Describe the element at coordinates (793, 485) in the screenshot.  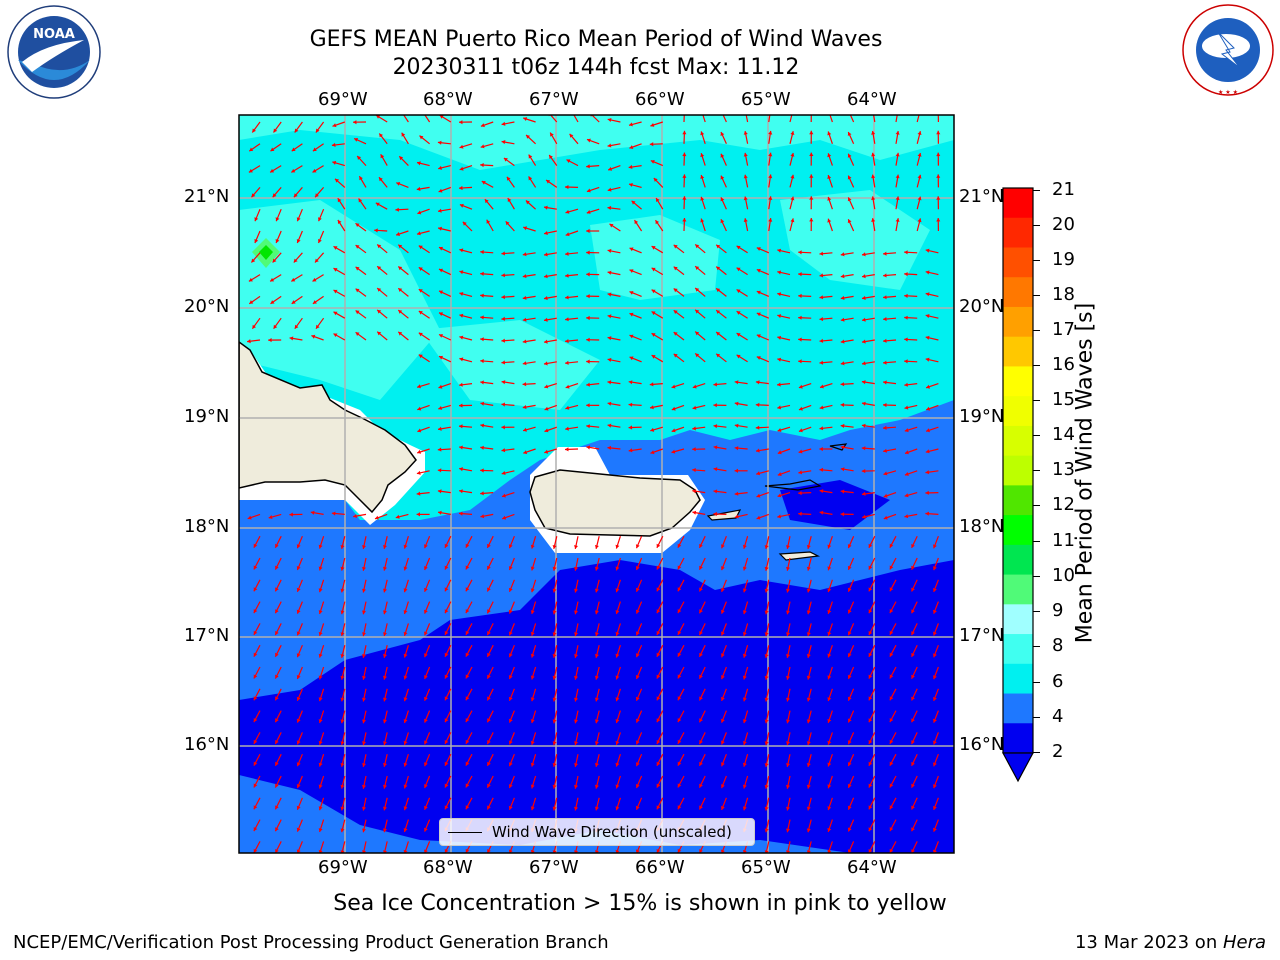
I see `virgin-islands` at that location.